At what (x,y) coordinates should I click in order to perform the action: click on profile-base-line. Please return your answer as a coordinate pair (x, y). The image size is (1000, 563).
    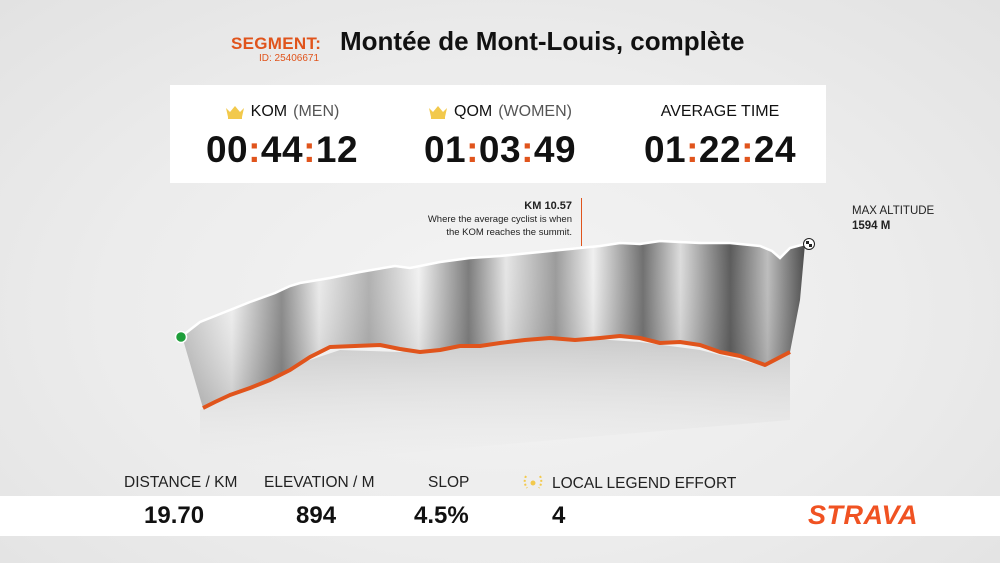
    Looking at the image, I should click on (496, 372).